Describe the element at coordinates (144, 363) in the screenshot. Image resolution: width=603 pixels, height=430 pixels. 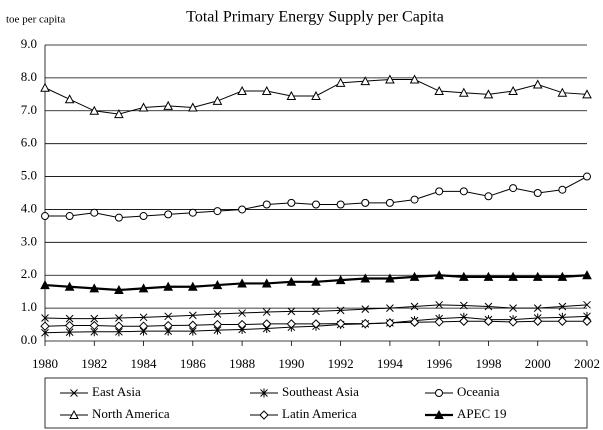
I see `x-tick-label: 1984` at that location.